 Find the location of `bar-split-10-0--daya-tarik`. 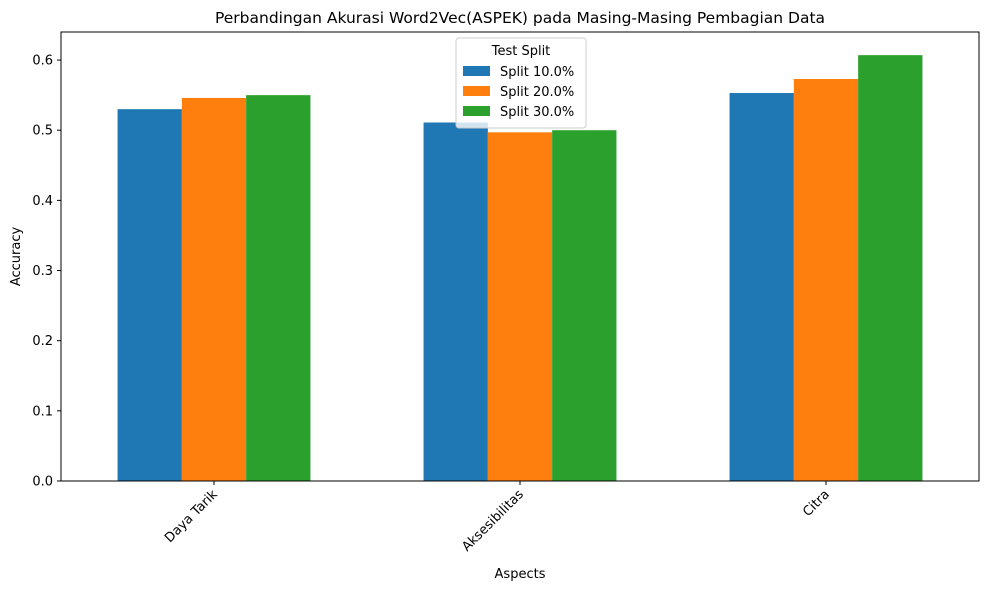

bar-split-10-0--daya-tarik is located at coordinates (149, 295).